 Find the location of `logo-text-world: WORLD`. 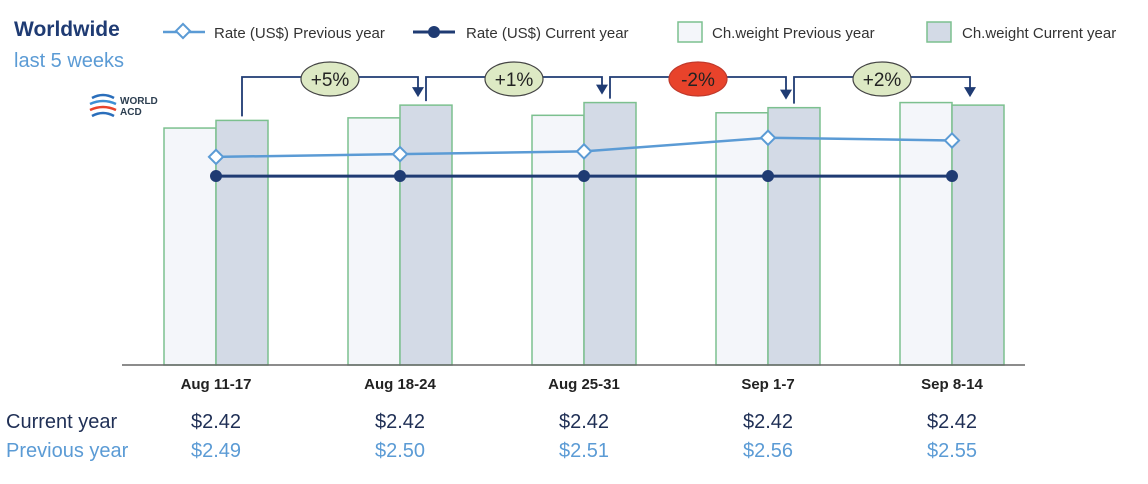

logo-text-world: WORLD is located at coordinates (139, 101).